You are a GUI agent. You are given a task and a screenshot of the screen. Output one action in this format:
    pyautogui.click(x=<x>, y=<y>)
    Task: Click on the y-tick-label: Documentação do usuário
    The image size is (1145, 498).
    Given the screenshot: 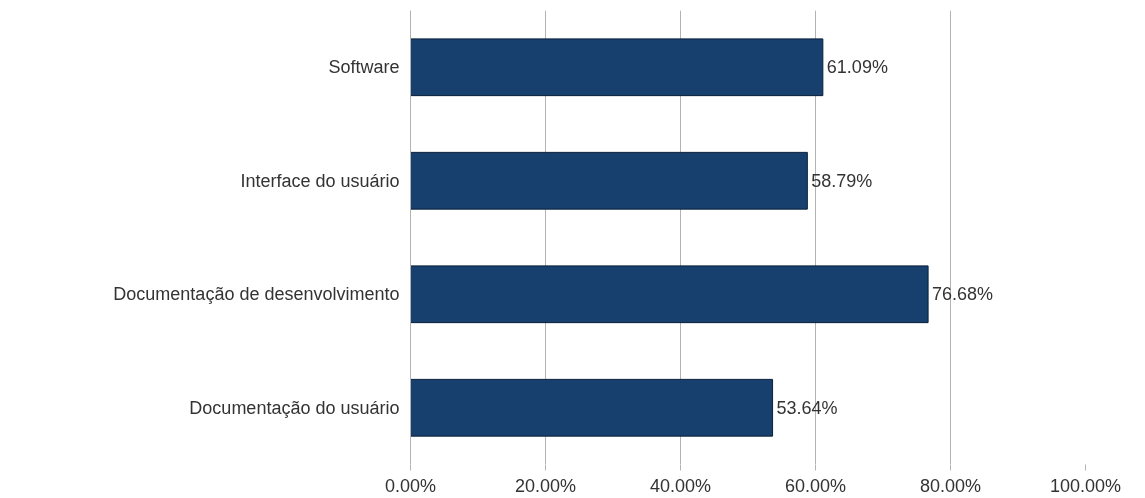 What is the action you would take?
    pyautogui.click(x=294, y=407)
    